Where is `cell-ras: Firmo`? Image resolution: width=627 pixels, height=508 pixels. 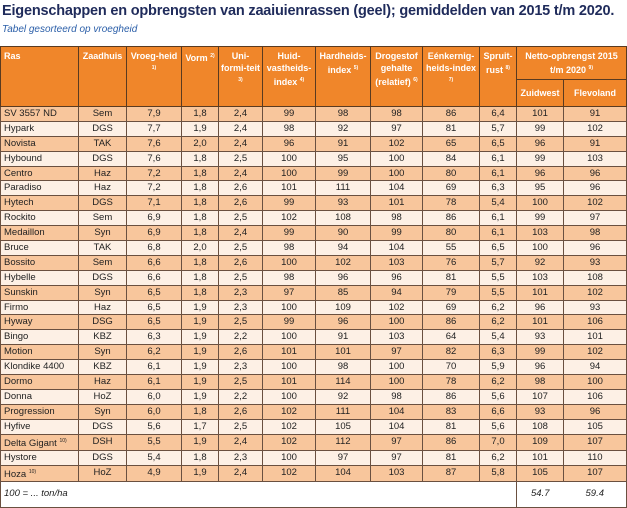
cell-ras: Firmo is located at coordinates (39, 307).